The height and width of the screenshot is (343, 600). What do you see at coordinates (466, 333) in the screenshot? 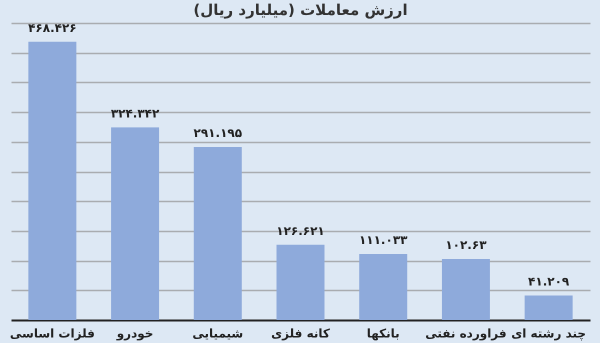
I see `x-tick-label: فراورده نفتی` at bounding box center [466, 333].